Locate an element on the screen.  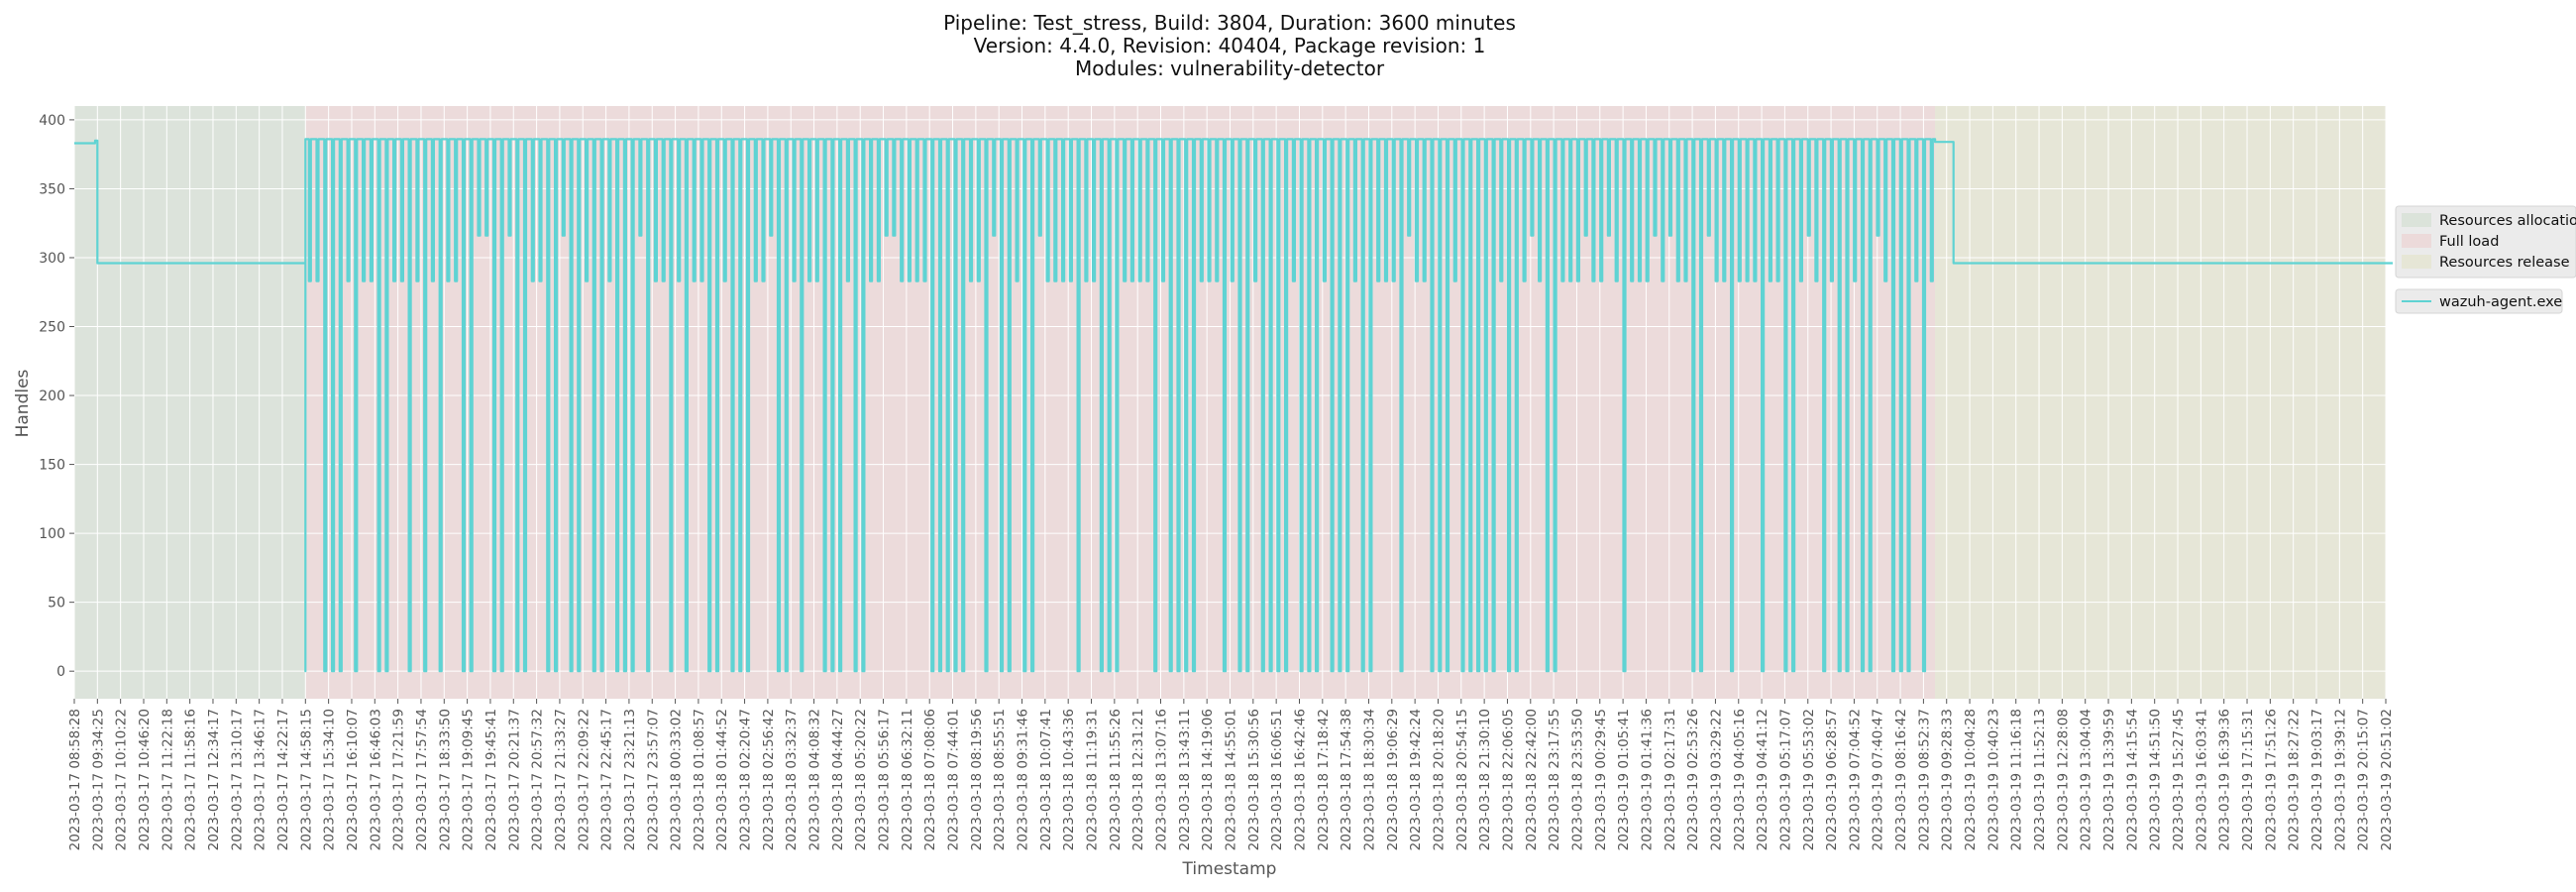
x-tick-label: 2023-03-19 05:17:07 is located at coordinates (1785, 780).